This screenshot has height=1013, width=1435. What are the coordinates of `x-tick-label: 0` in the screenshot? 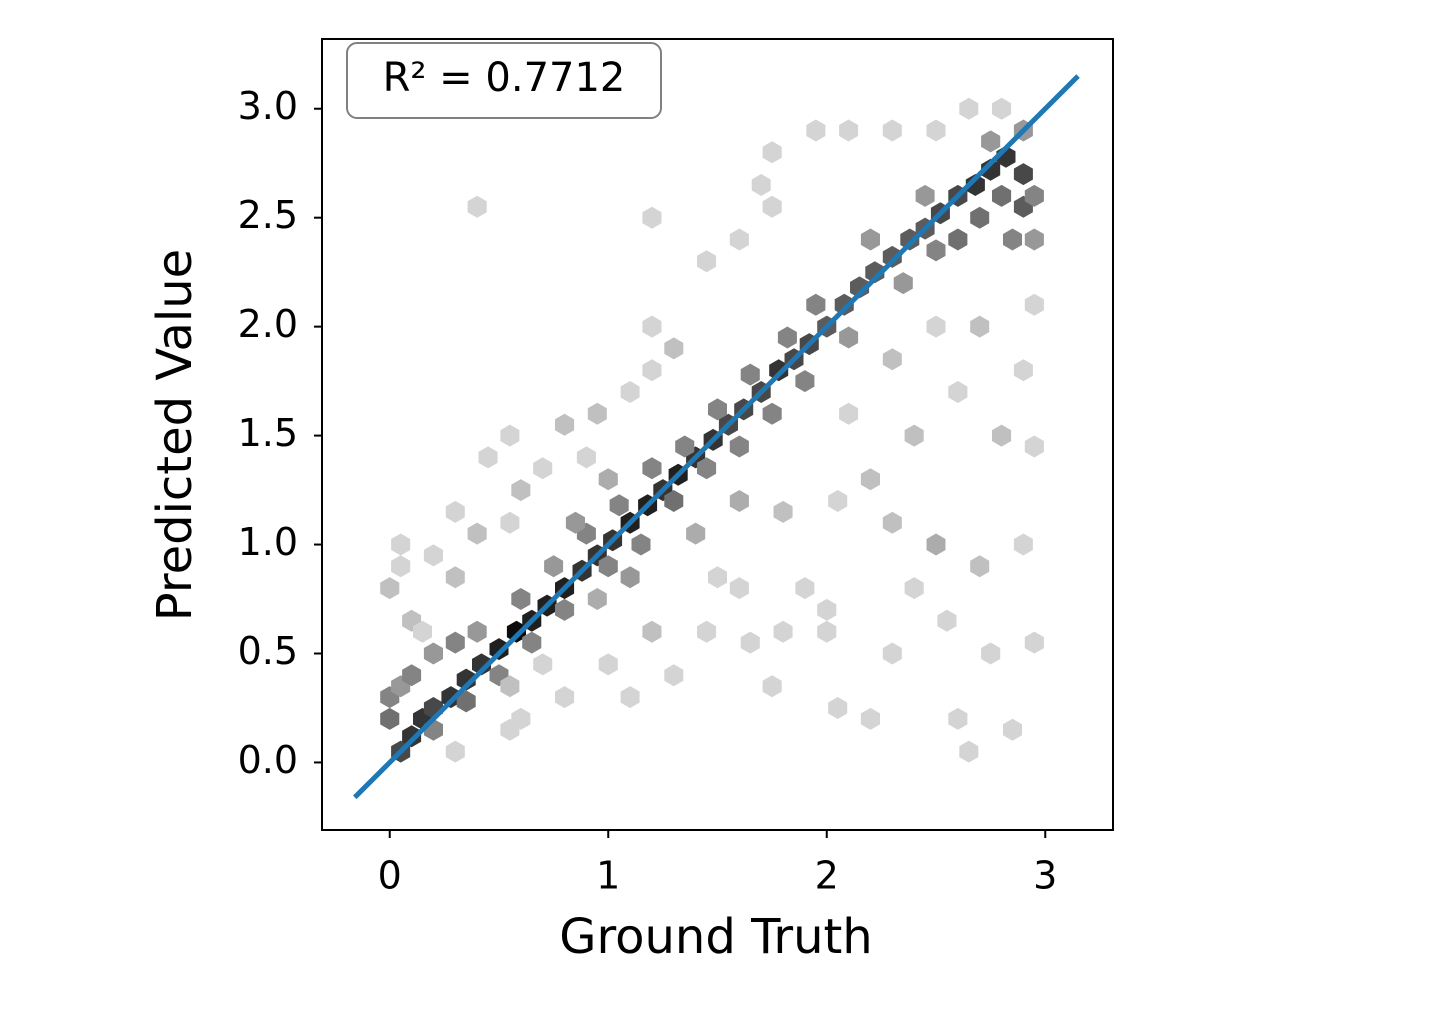 It's located at (390, 876).